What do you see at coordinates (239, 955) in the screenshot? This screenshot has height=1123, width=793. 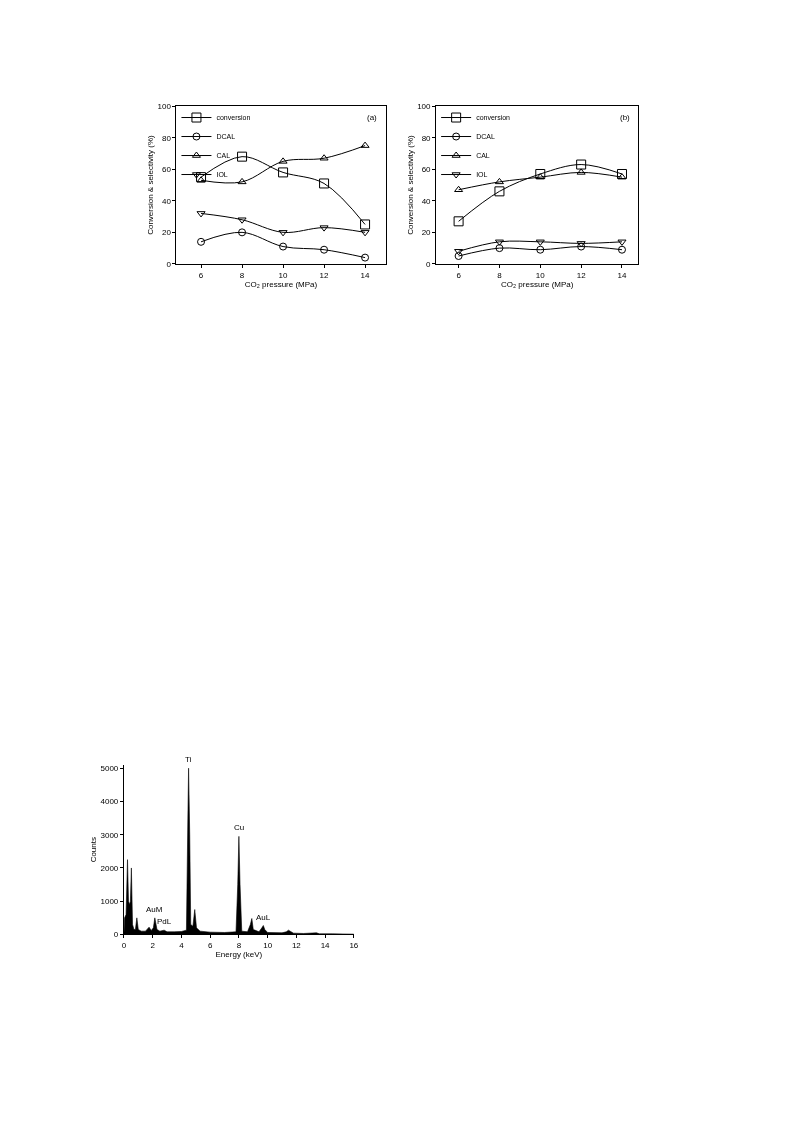 I see `x-axis-title: Energy (keV)` at bounding box center [239, 955].